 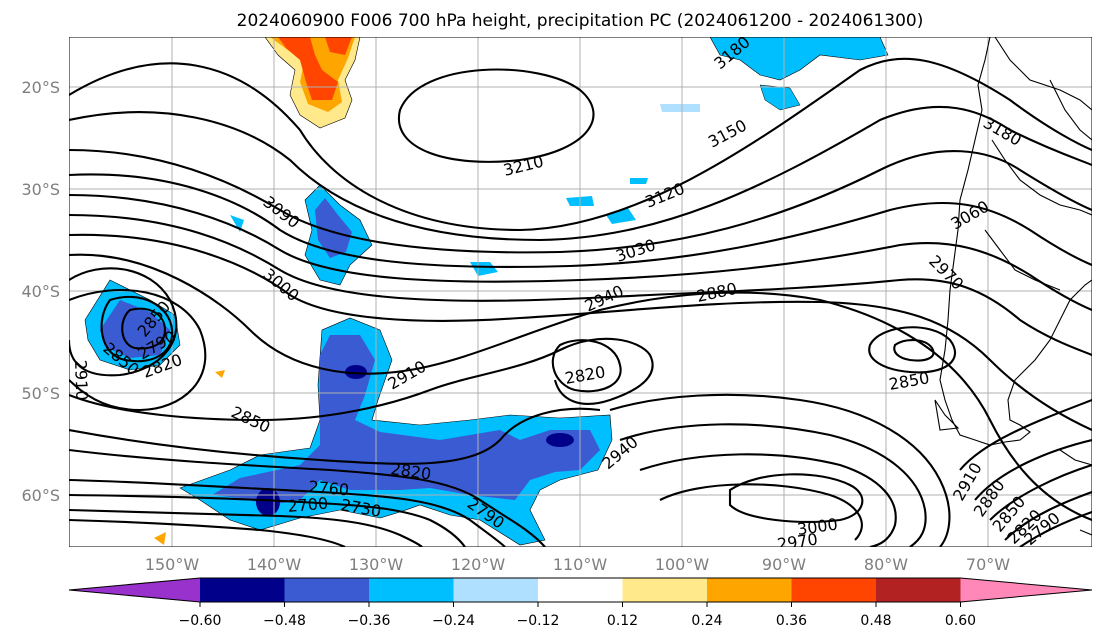 I want to click on colorbar-tick-label: 0.48, so click(x=875, y=621).